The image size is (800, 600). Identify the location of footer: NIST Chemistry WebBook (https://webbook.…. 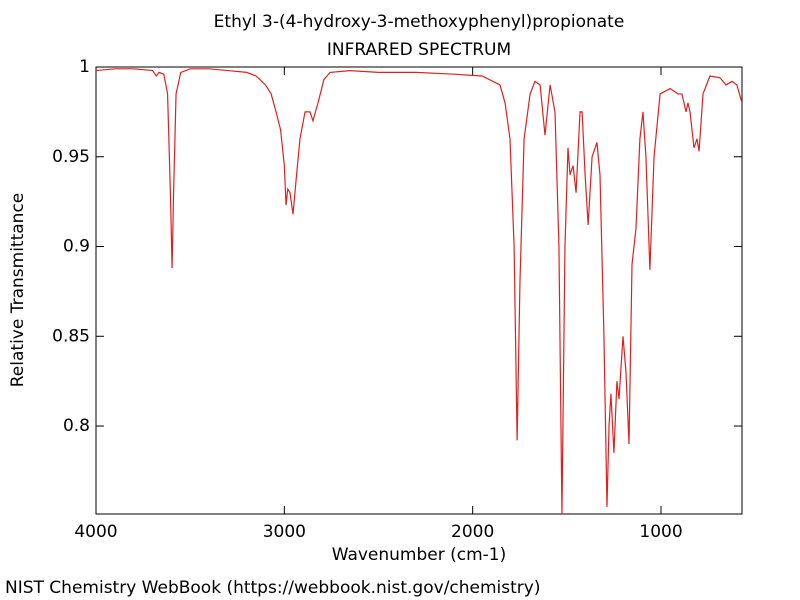
(272, 588).